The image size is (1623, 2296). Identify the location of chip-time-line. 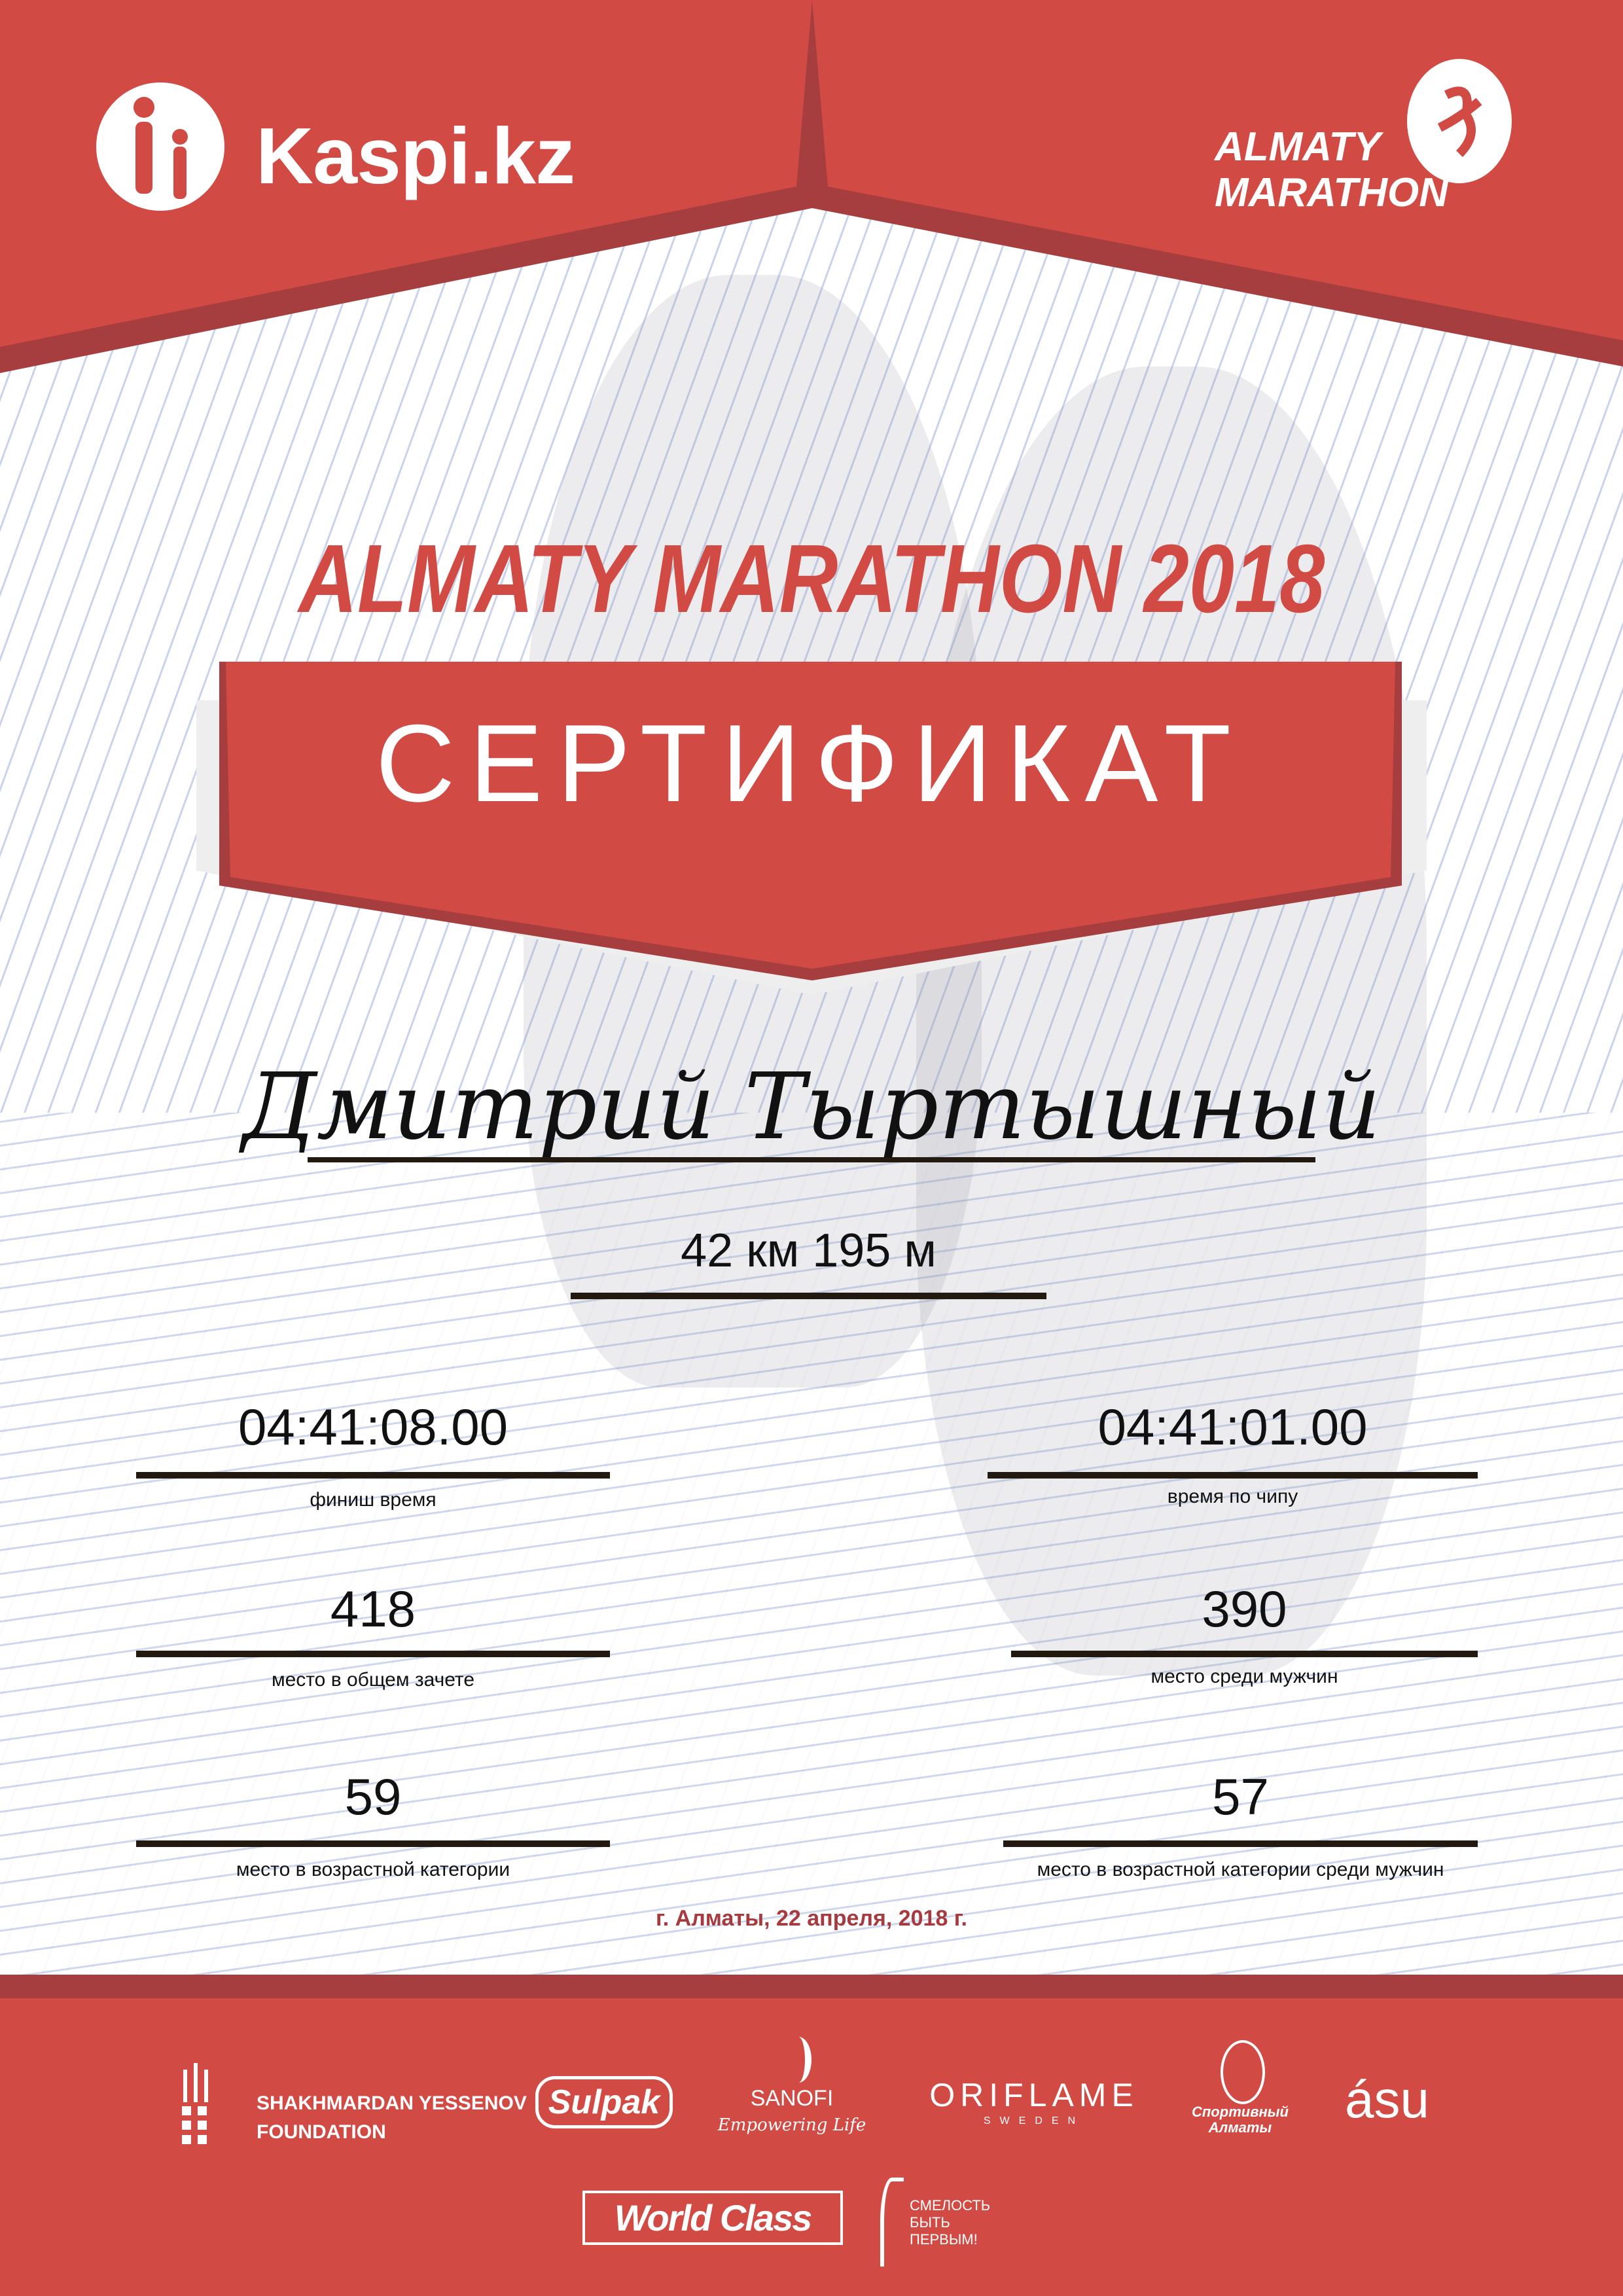
(1233, 1475).